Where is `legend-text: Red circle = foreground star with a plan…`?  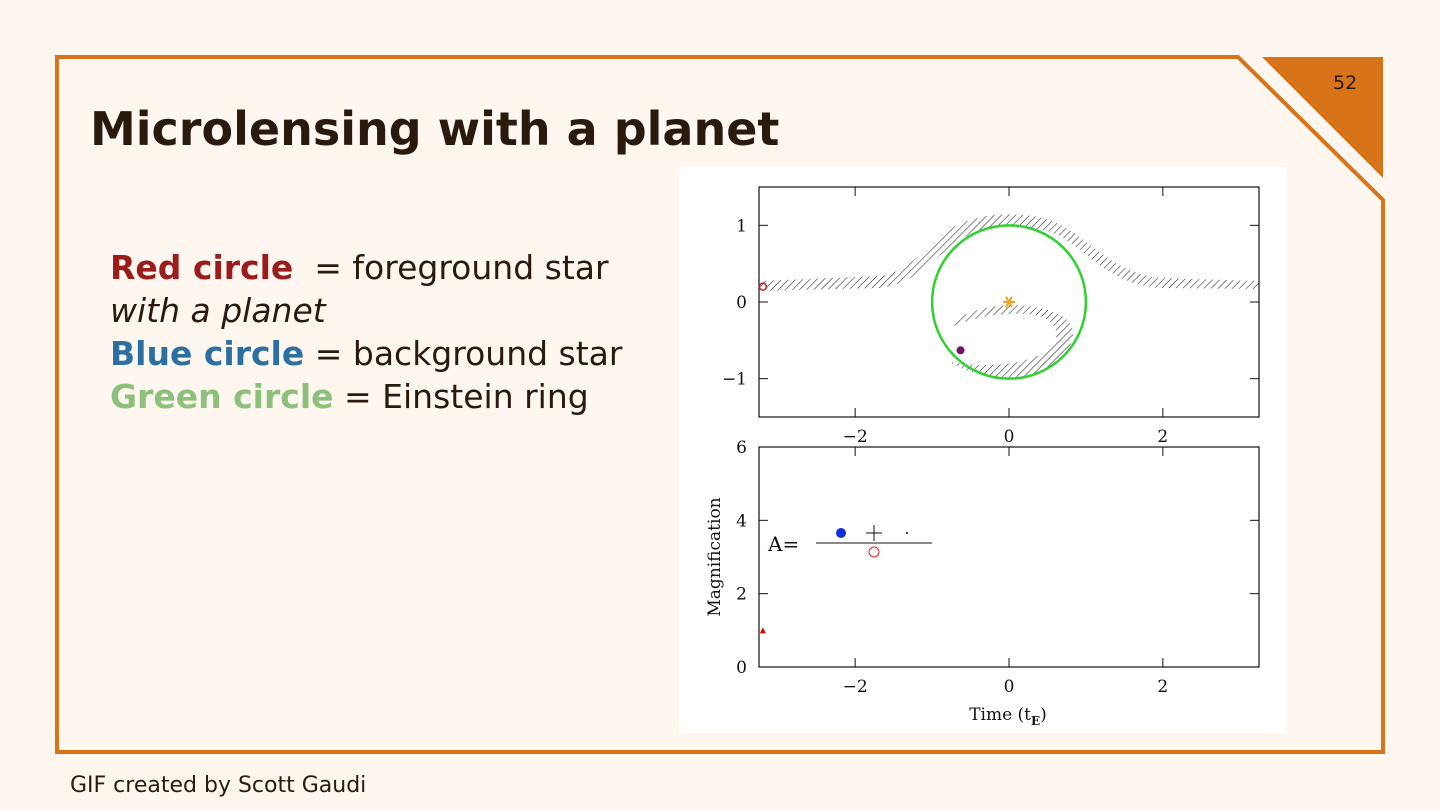
legend-text: Red circle = foreground star with a plan… is located at coordinates (366, 332).